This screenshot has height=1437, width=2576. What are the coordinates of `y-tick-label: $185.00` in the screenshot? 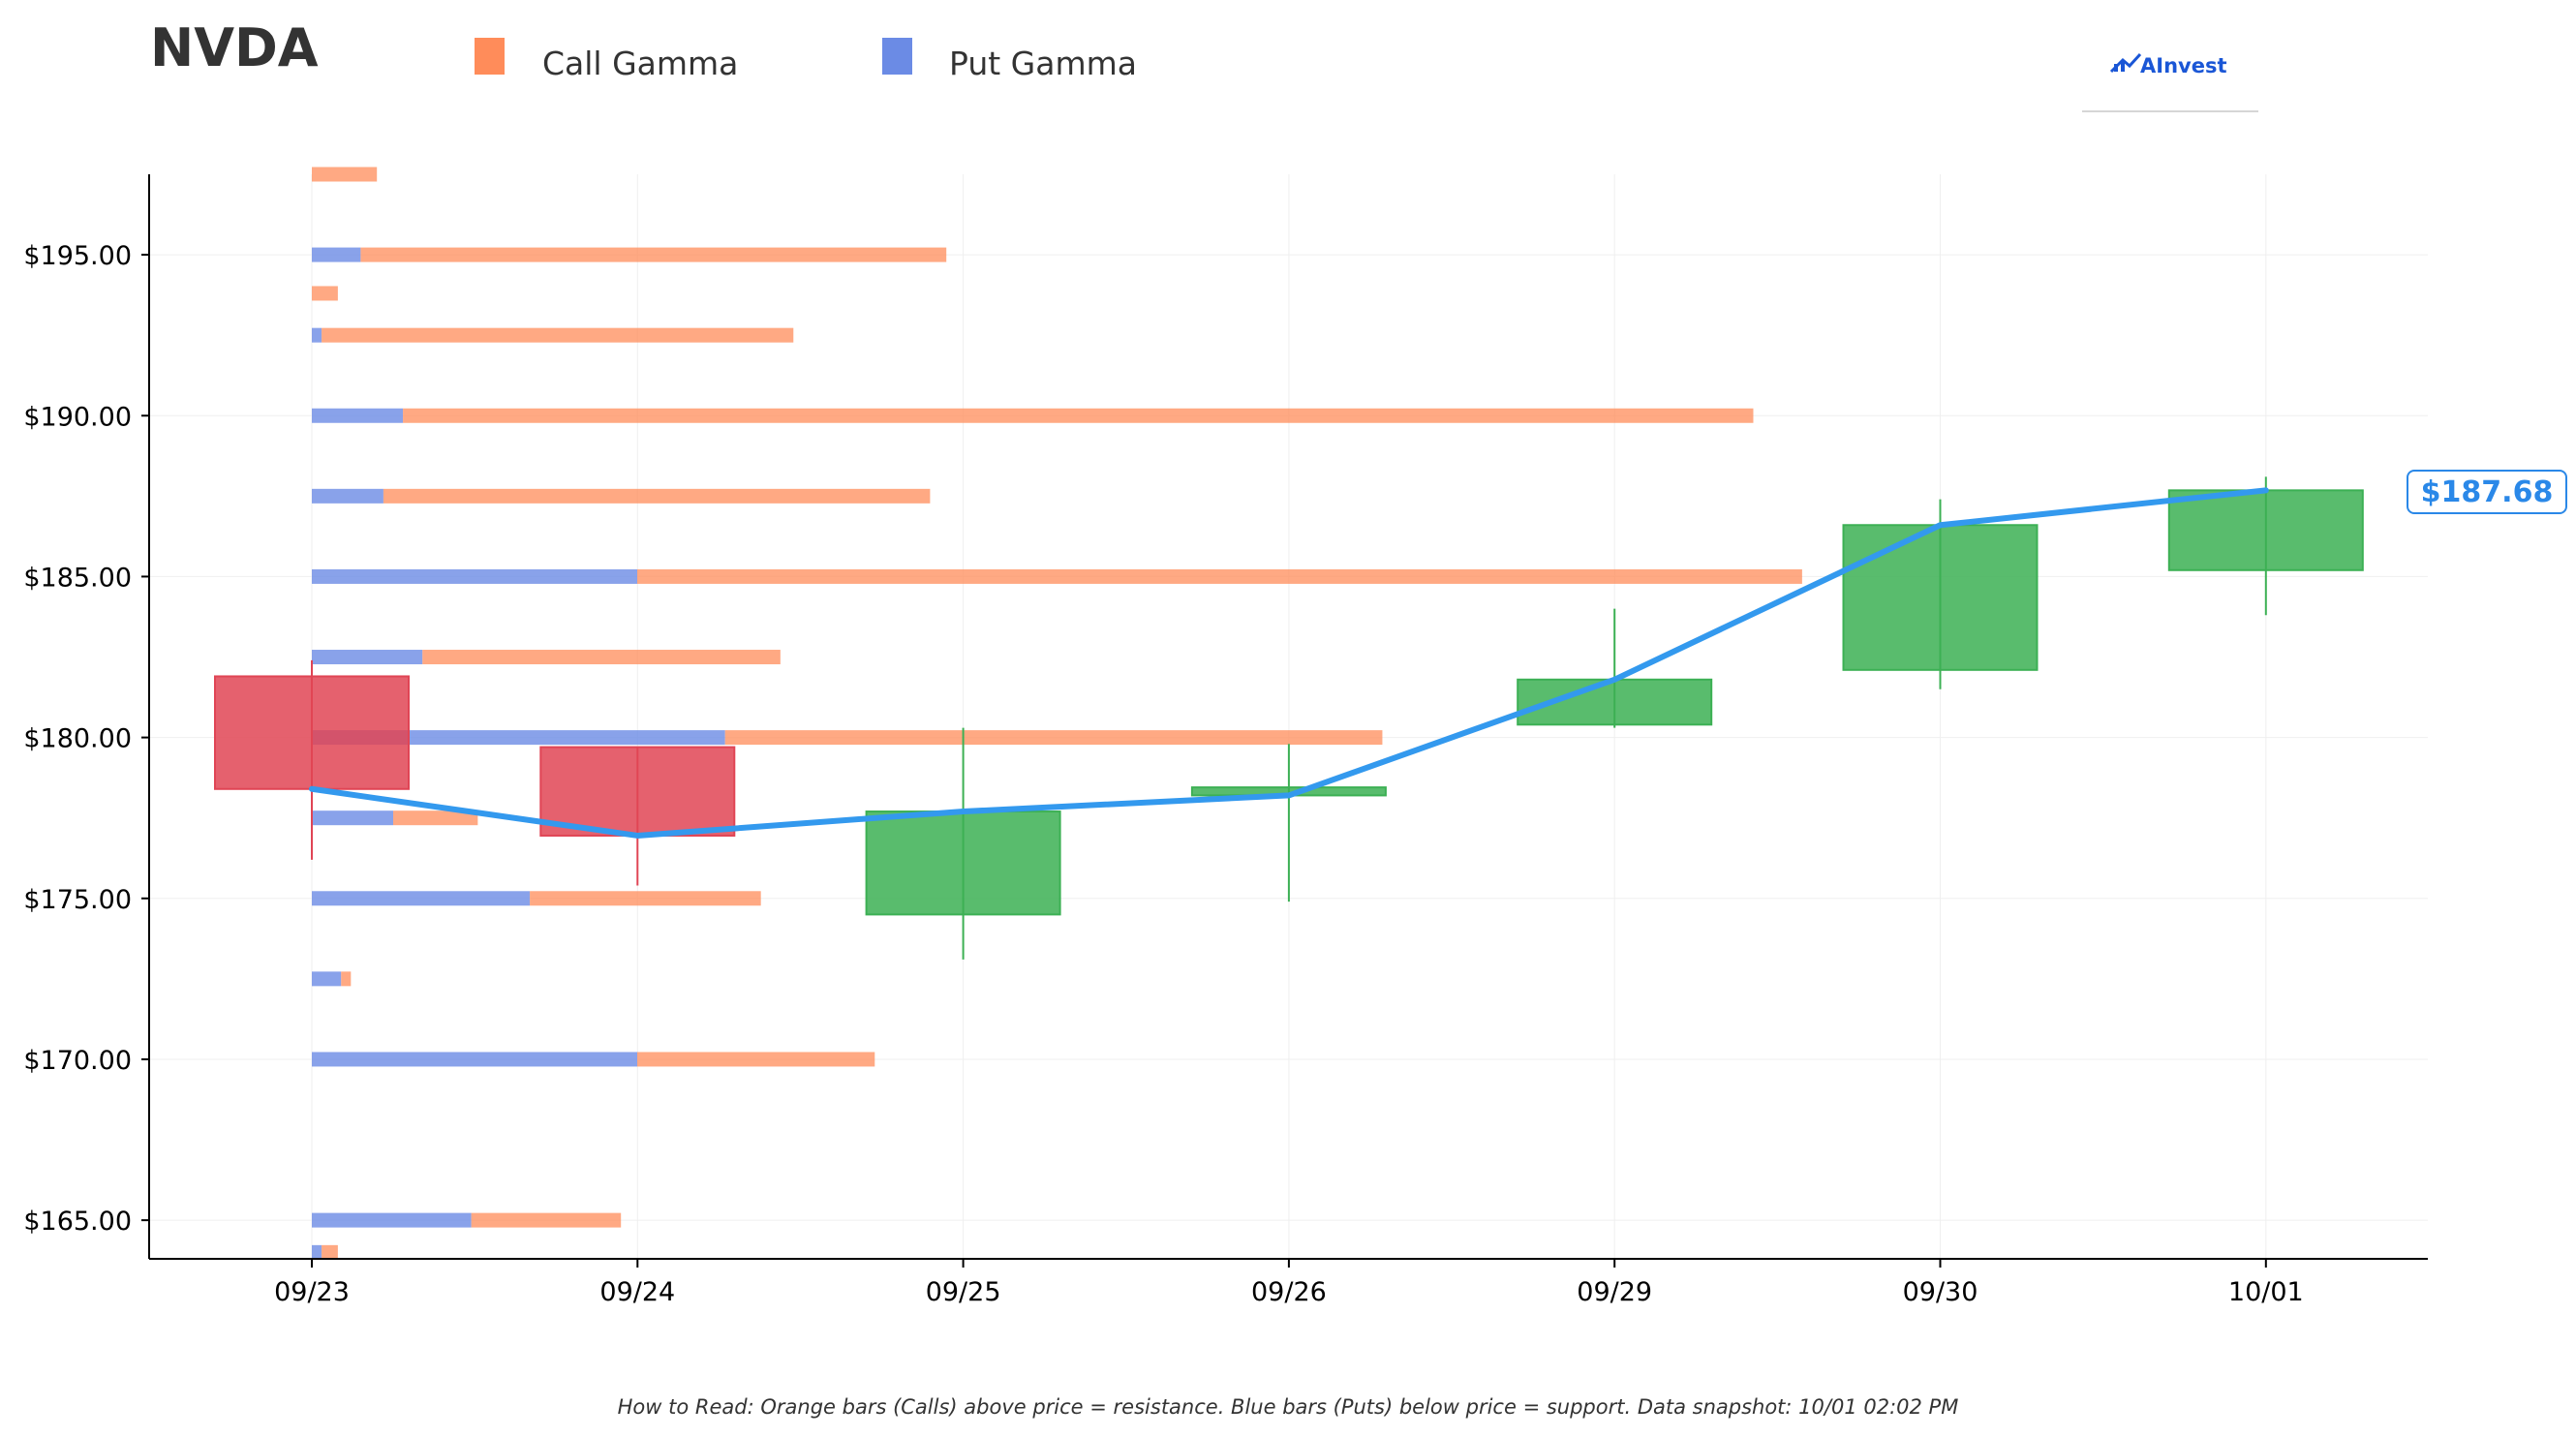 It's located at (77, 578).